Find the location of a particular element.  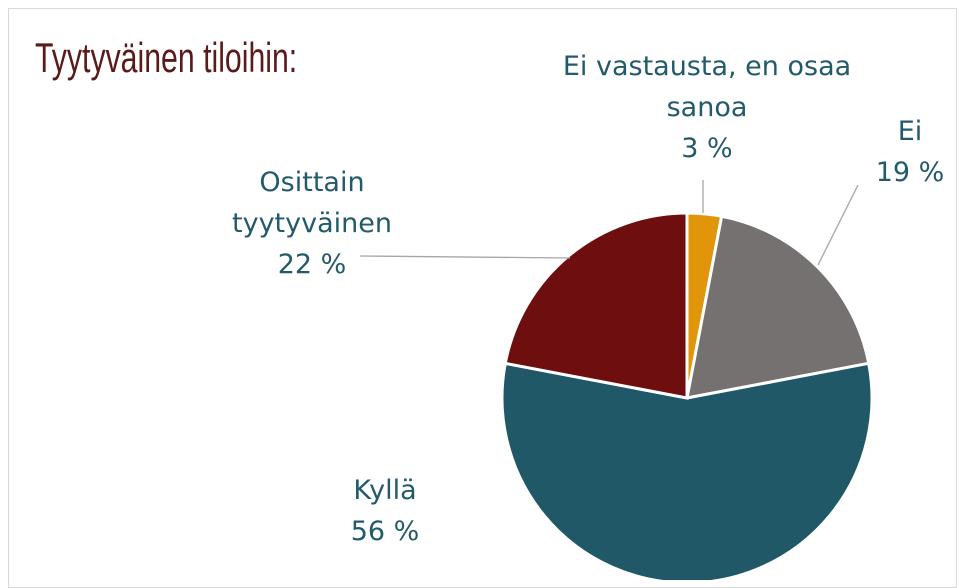

value-label: 19 % is located at coordinates (910, 172).